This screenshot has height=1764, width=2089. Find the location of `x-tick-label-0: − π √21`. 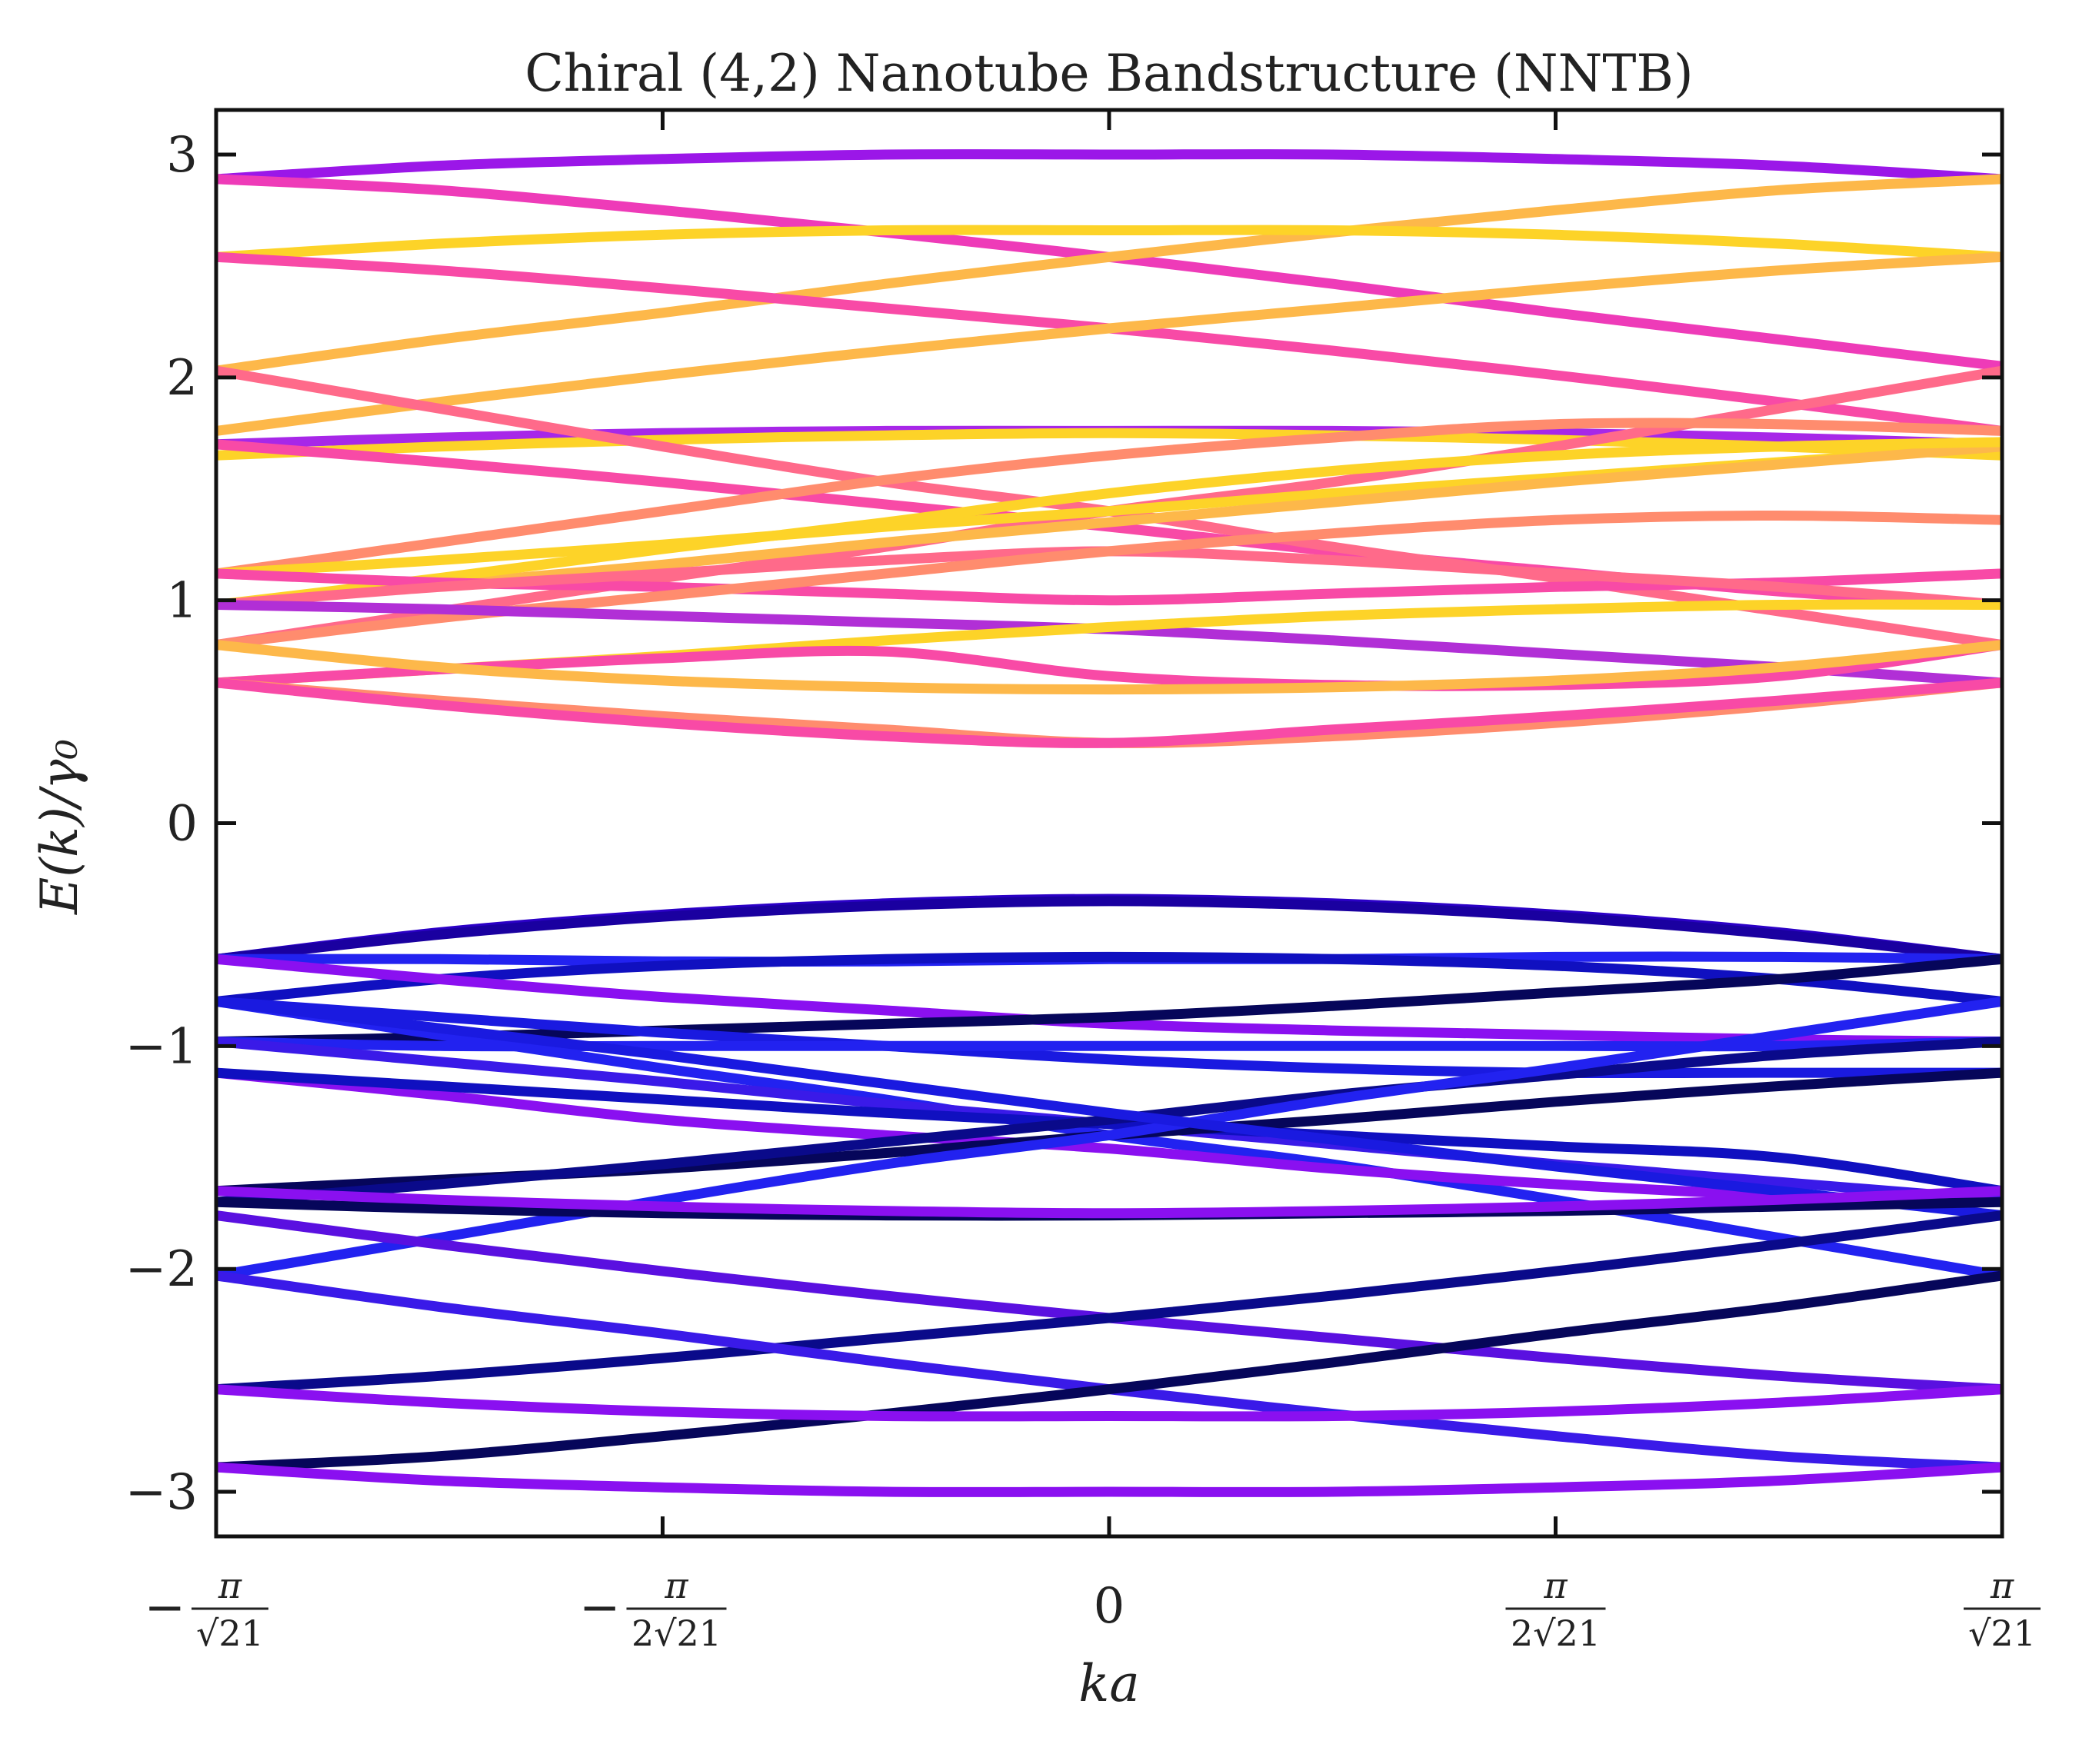

x-tick-label-0: − π √21 is located at coordinates (206, 1609).